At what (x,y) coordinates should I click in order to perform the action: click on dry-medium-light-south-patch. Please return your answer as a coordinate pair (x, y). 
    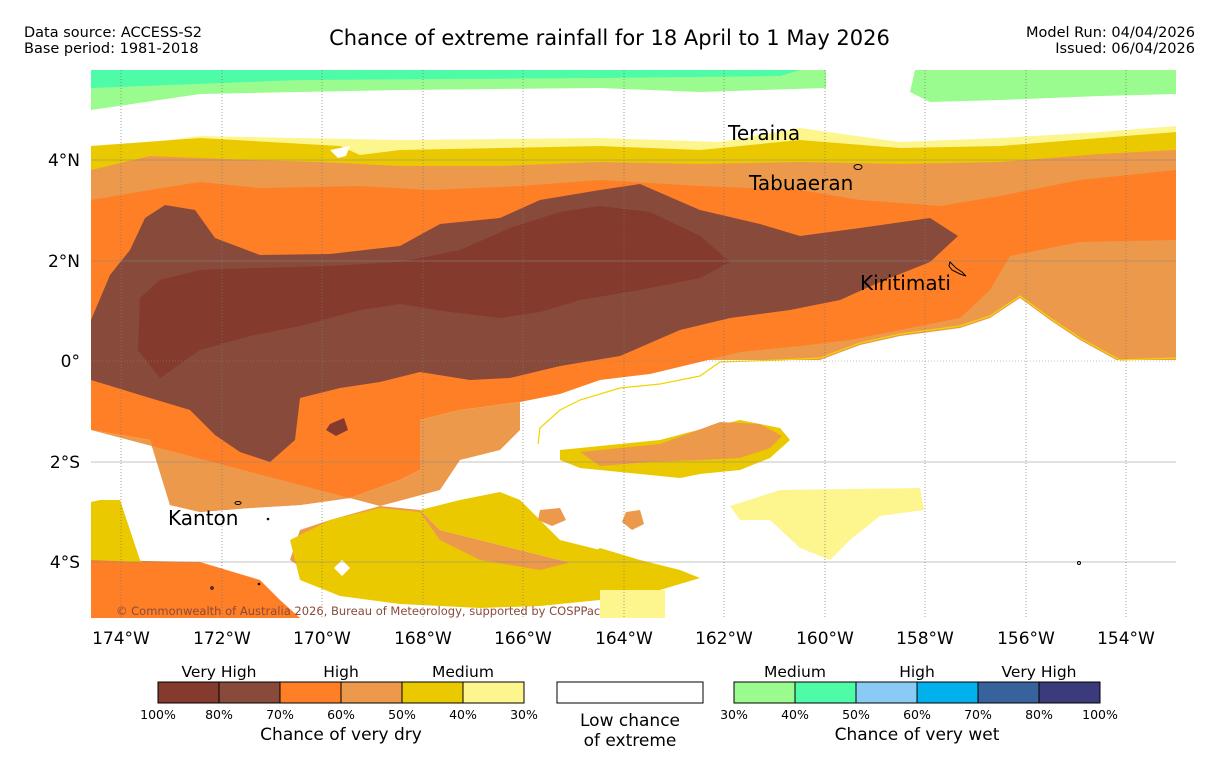
    Looking at the image, I should click on (632, 604).